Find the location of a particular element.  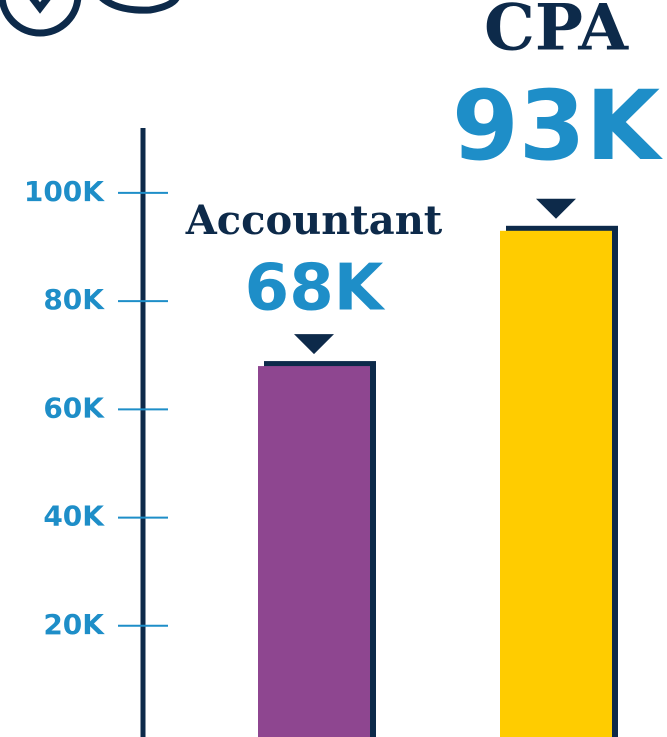

y-tick-label: 80K is located at coordinates (74, 299).